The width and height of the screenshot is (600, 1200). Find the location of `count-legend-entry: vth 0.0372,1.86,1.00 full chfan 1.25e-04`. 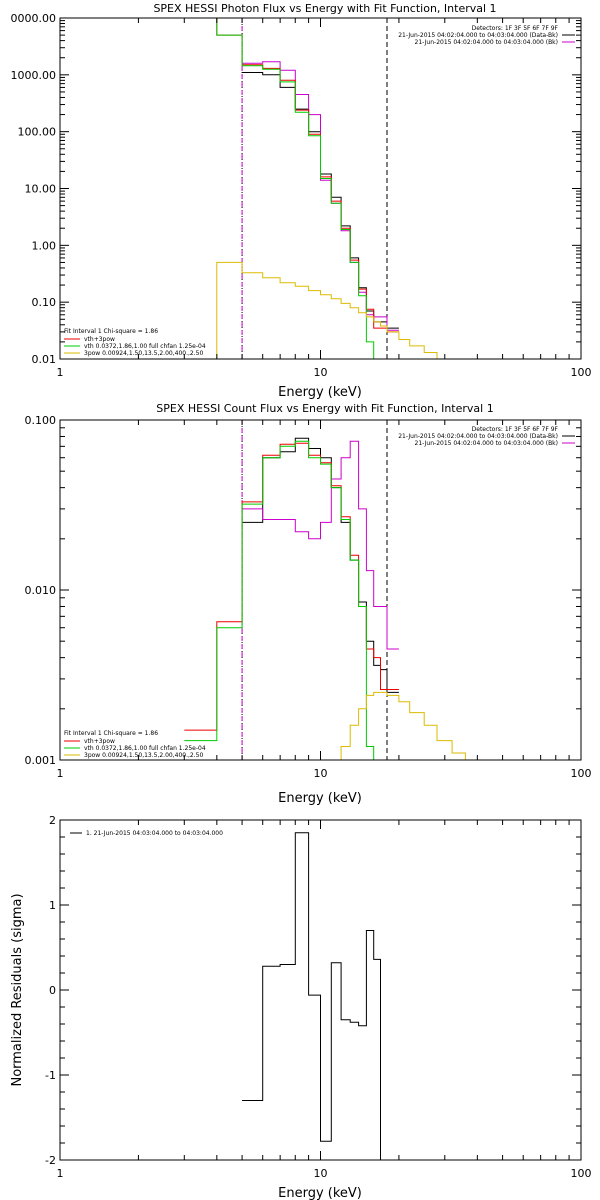

count-legend-entry: vth 0.0372,1.86,1.00 full chfan 1.25e-04 is located at coordinates (145, 748).